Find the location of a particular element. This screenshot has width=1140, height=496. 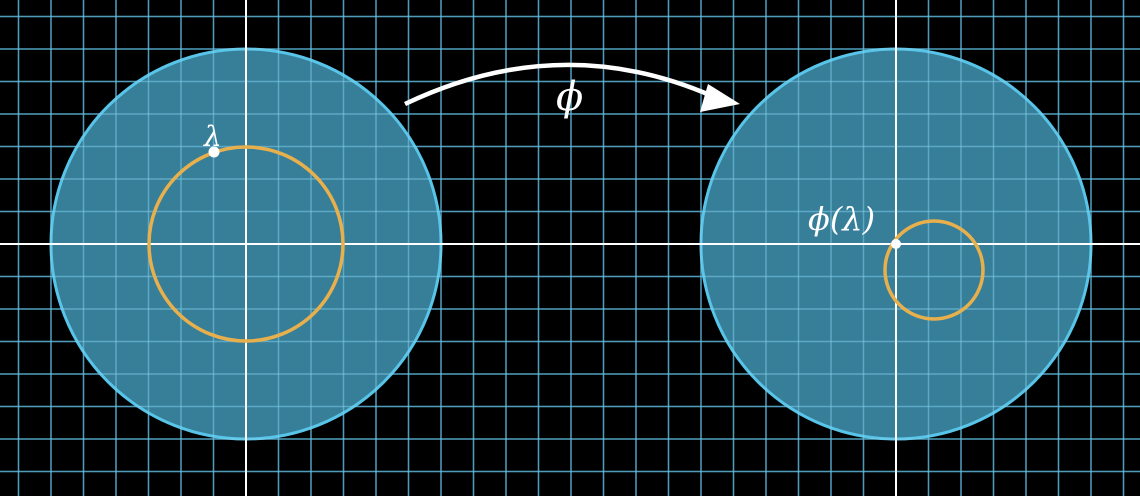

phi-lambda-label: ϕ(λ) is located at coordinates (841, 219).